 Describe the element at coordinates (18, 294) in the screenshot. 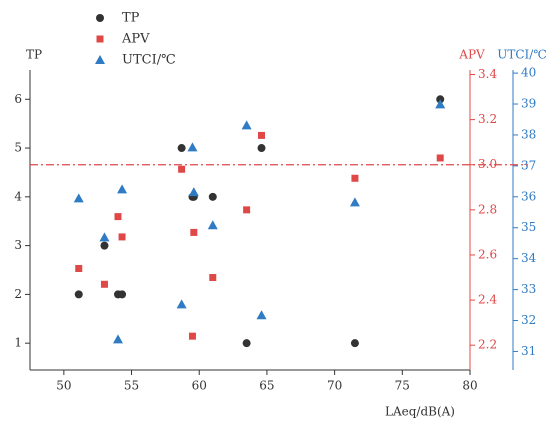

I see `y-tick-label: 2` at that location.